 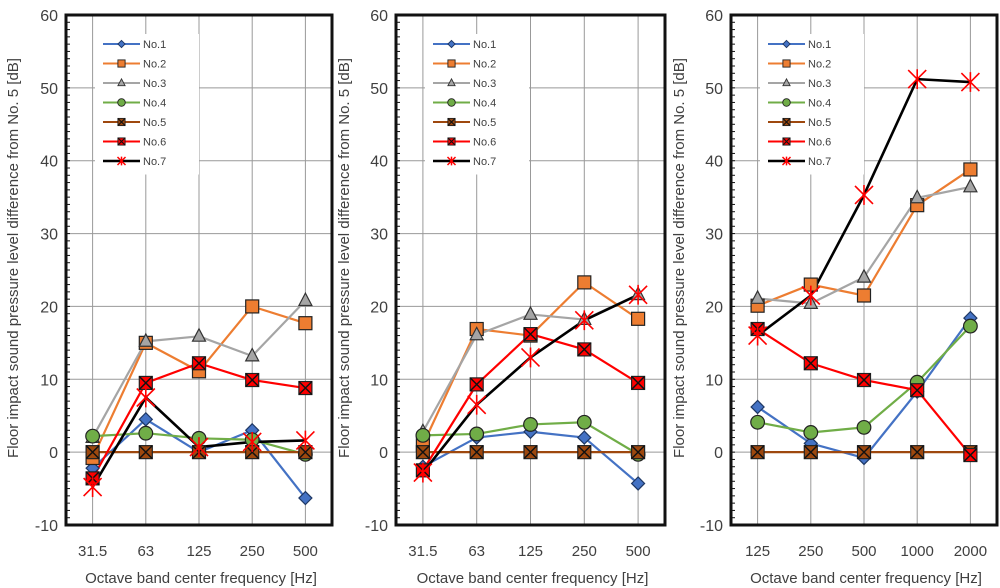 I want to click on legend-label: No.2, so click(x=484, y=65).